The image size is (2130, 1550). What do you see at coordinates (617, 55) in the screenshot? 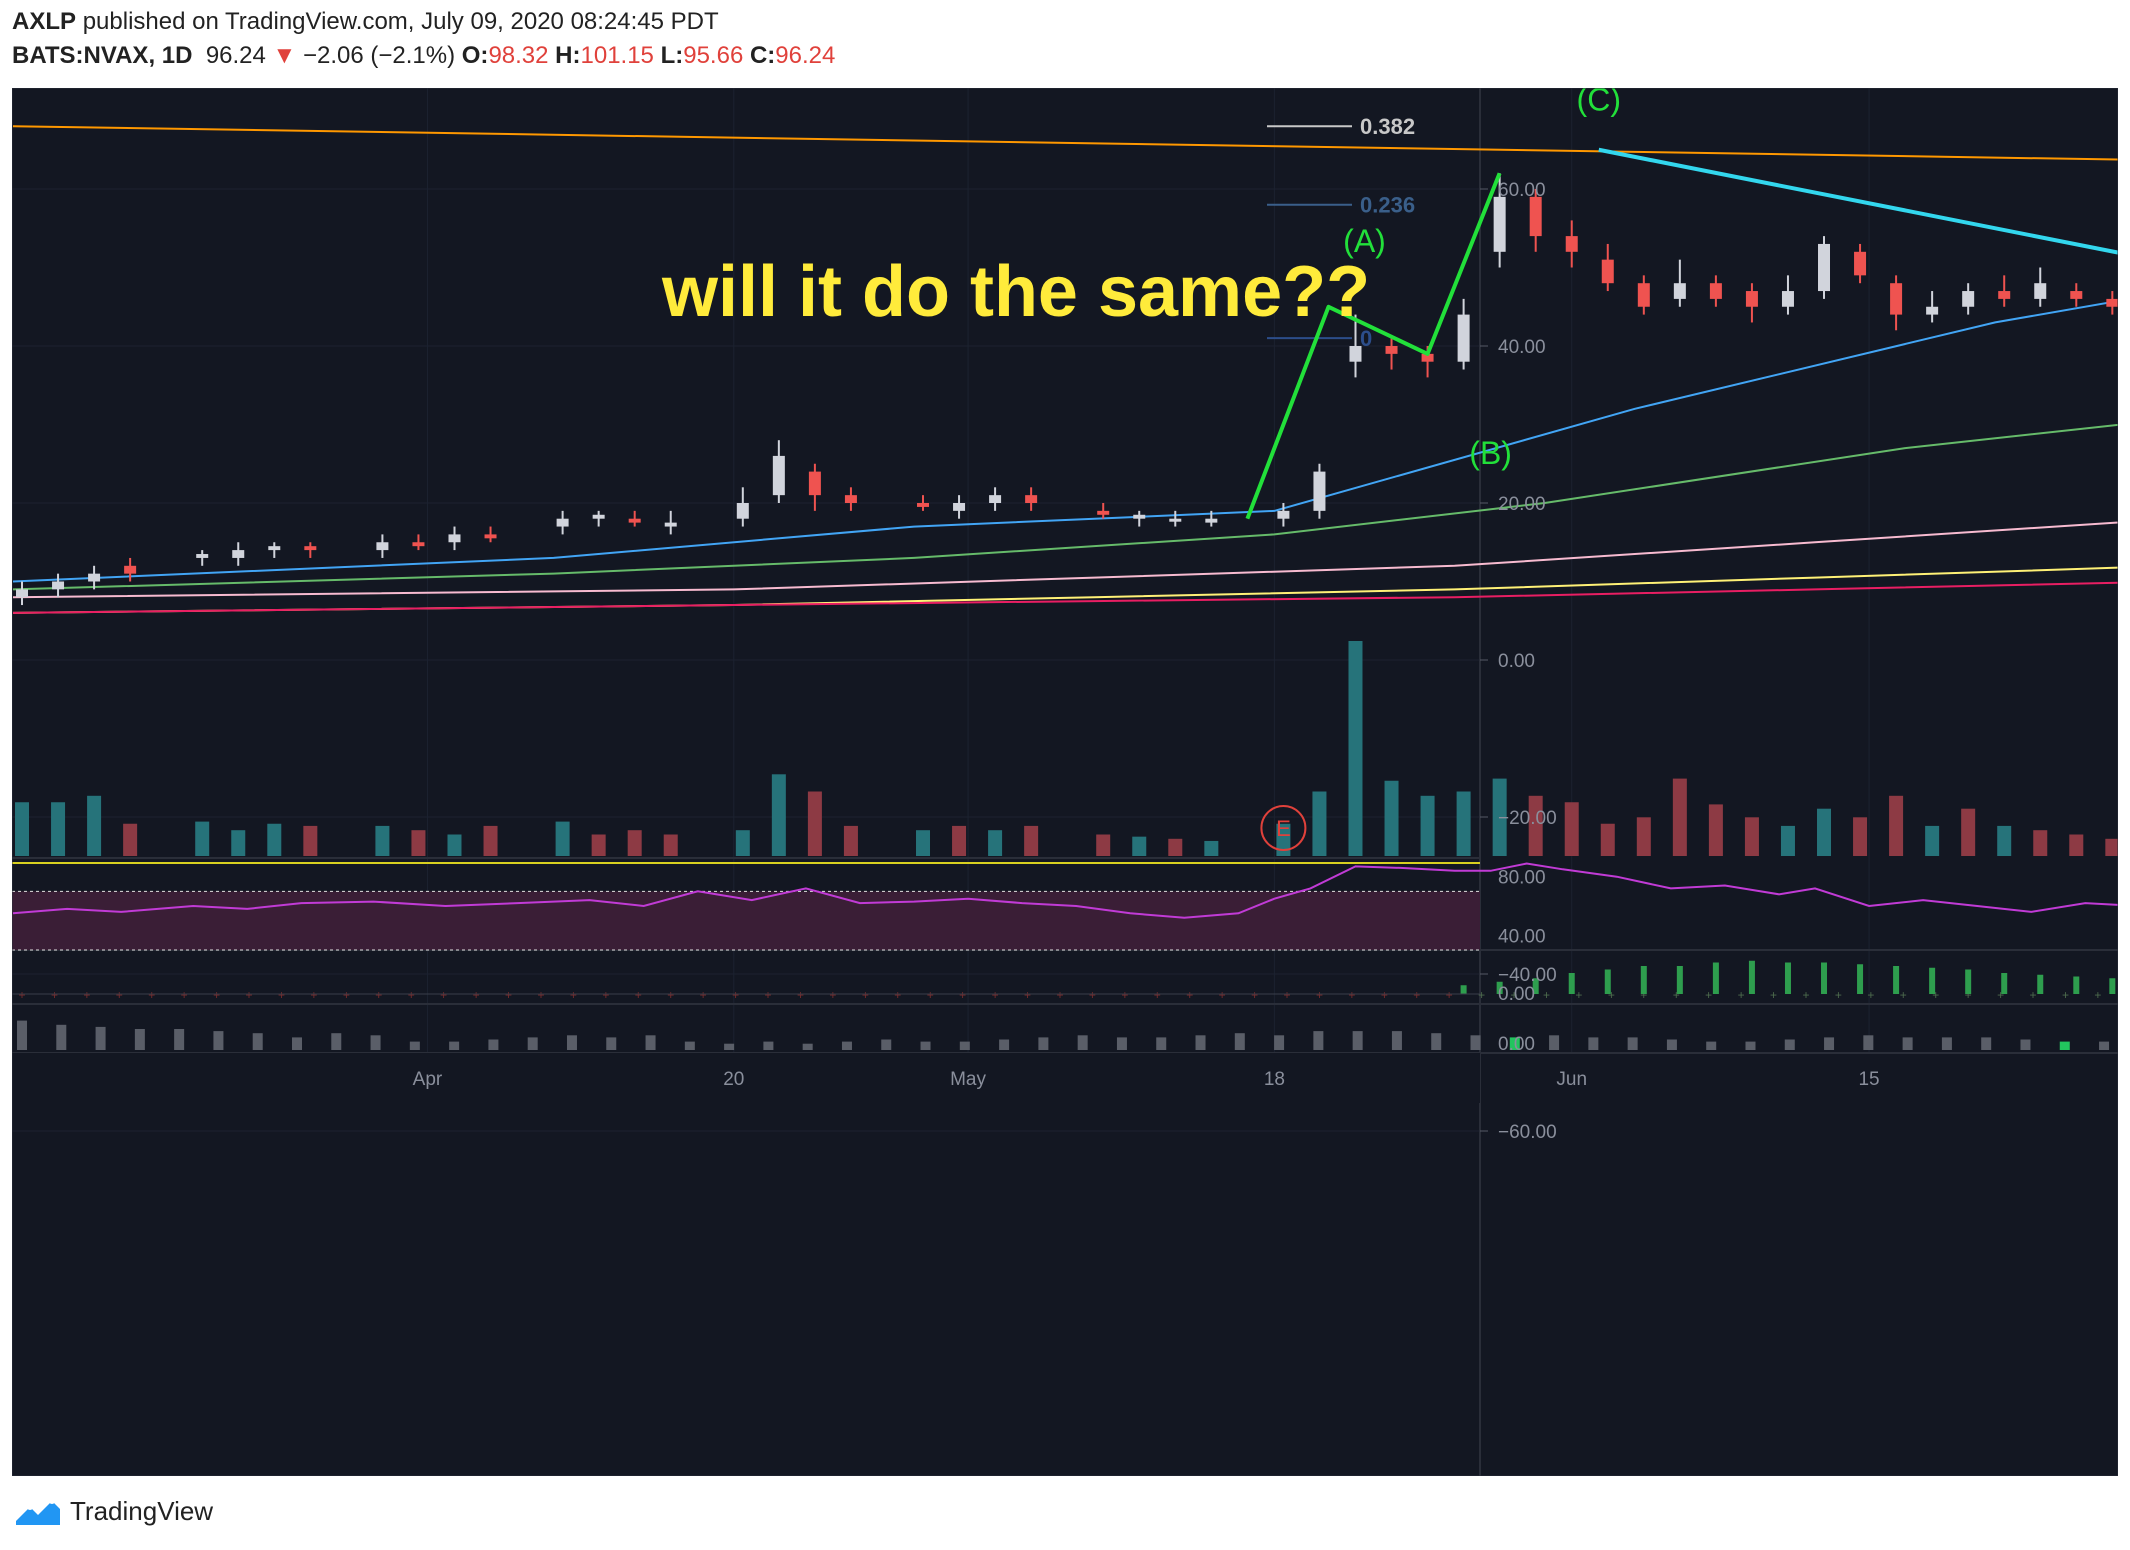
I see `high-value: 101.15` at bounding box center [617, 55].